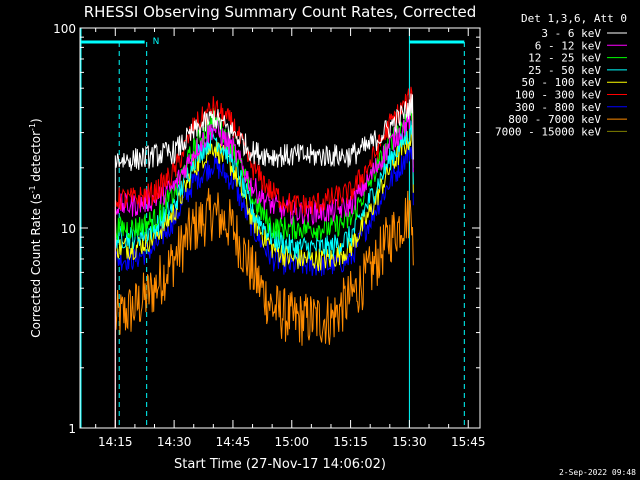  What do you see at coordinates (68, 229) in the screenshot?
I see `y-tick-label: 10` at bounding box center [68, 229].